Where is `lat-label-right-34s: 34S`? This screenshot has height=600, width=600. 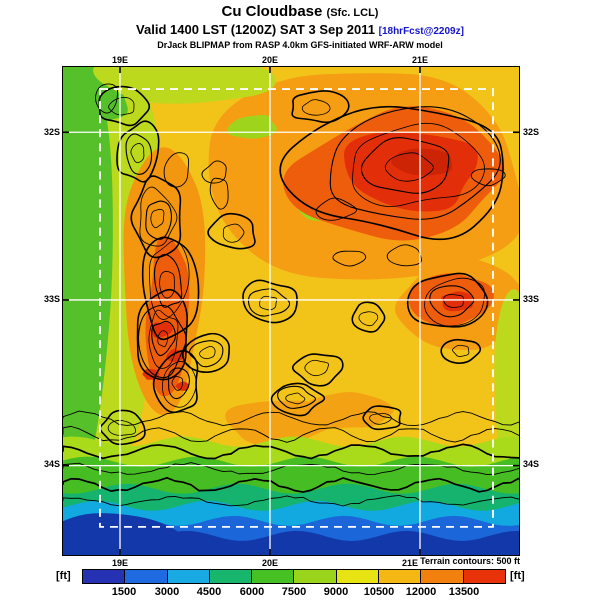 lat-label-right-34s: 34S is located at coordinates (531, 464).